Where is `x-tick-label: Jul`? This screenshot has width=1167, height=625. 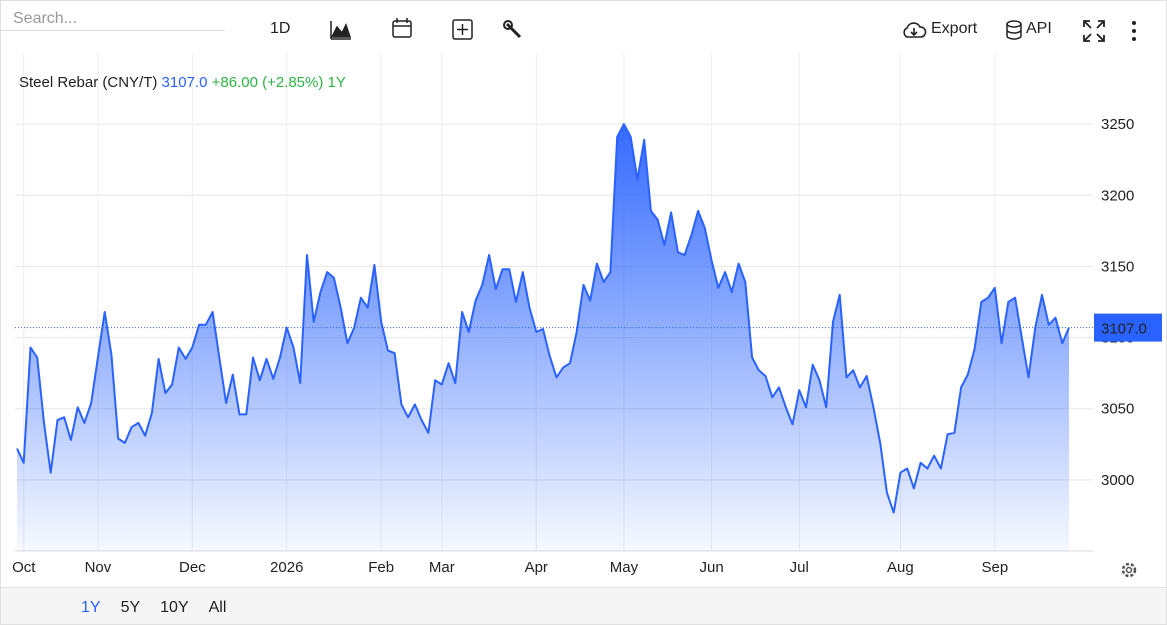 x-tick-label: Jul is located at coordinates (799, 567).